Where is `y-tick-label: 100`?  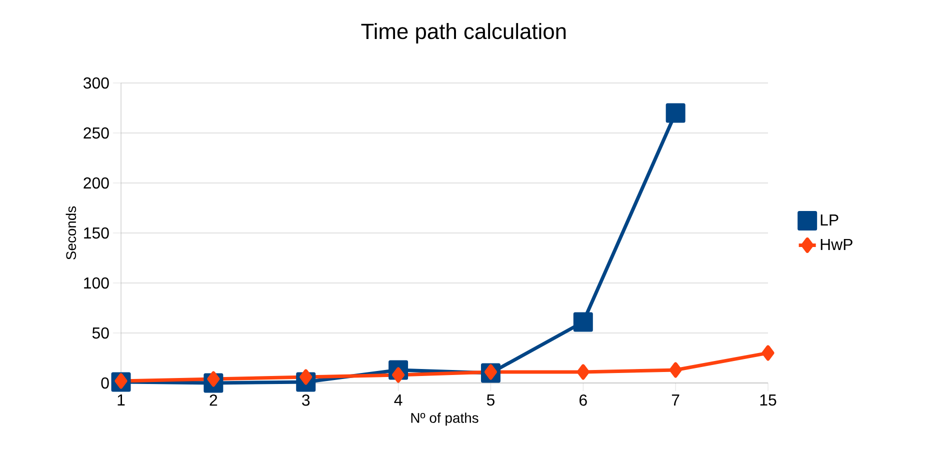
y-tick-label: 100 is located at coordinates (96, 283).